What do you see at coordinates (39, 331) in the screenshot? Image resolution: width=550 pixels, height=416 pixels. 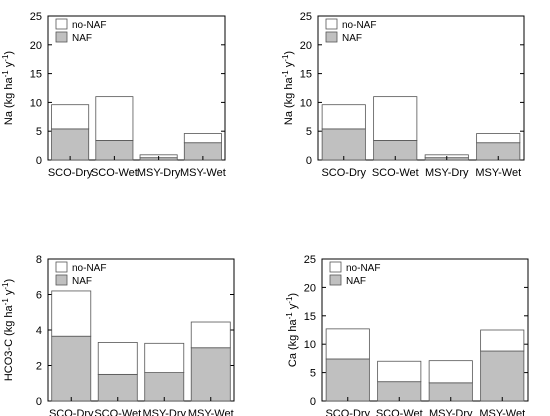 I see `y-tick-label: 4` at bounding box center [39, 331].